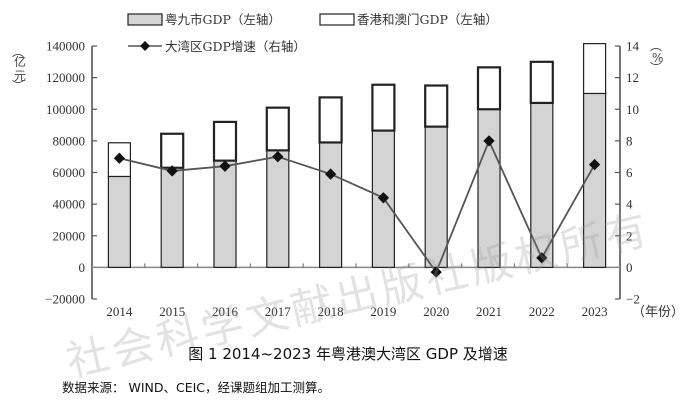 The height and width of the screenshot is (415, 696). Describe the element at coordinates (18, 52) in the screenshot. I see `left-axis-unit-open: ︵` at that location.